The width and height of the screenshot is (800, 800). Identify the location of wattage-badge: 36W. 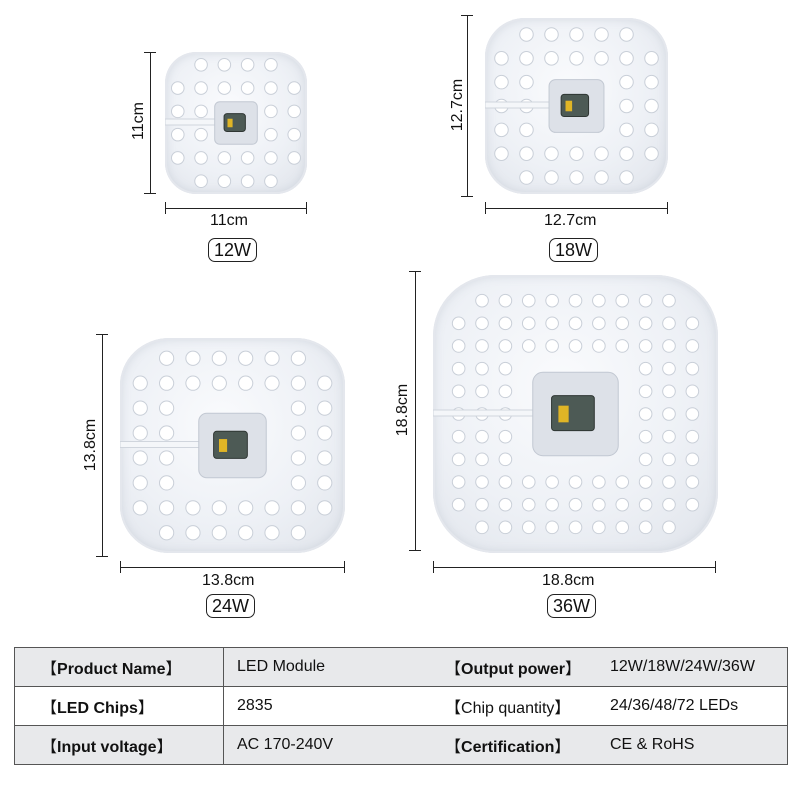
(572, 606).